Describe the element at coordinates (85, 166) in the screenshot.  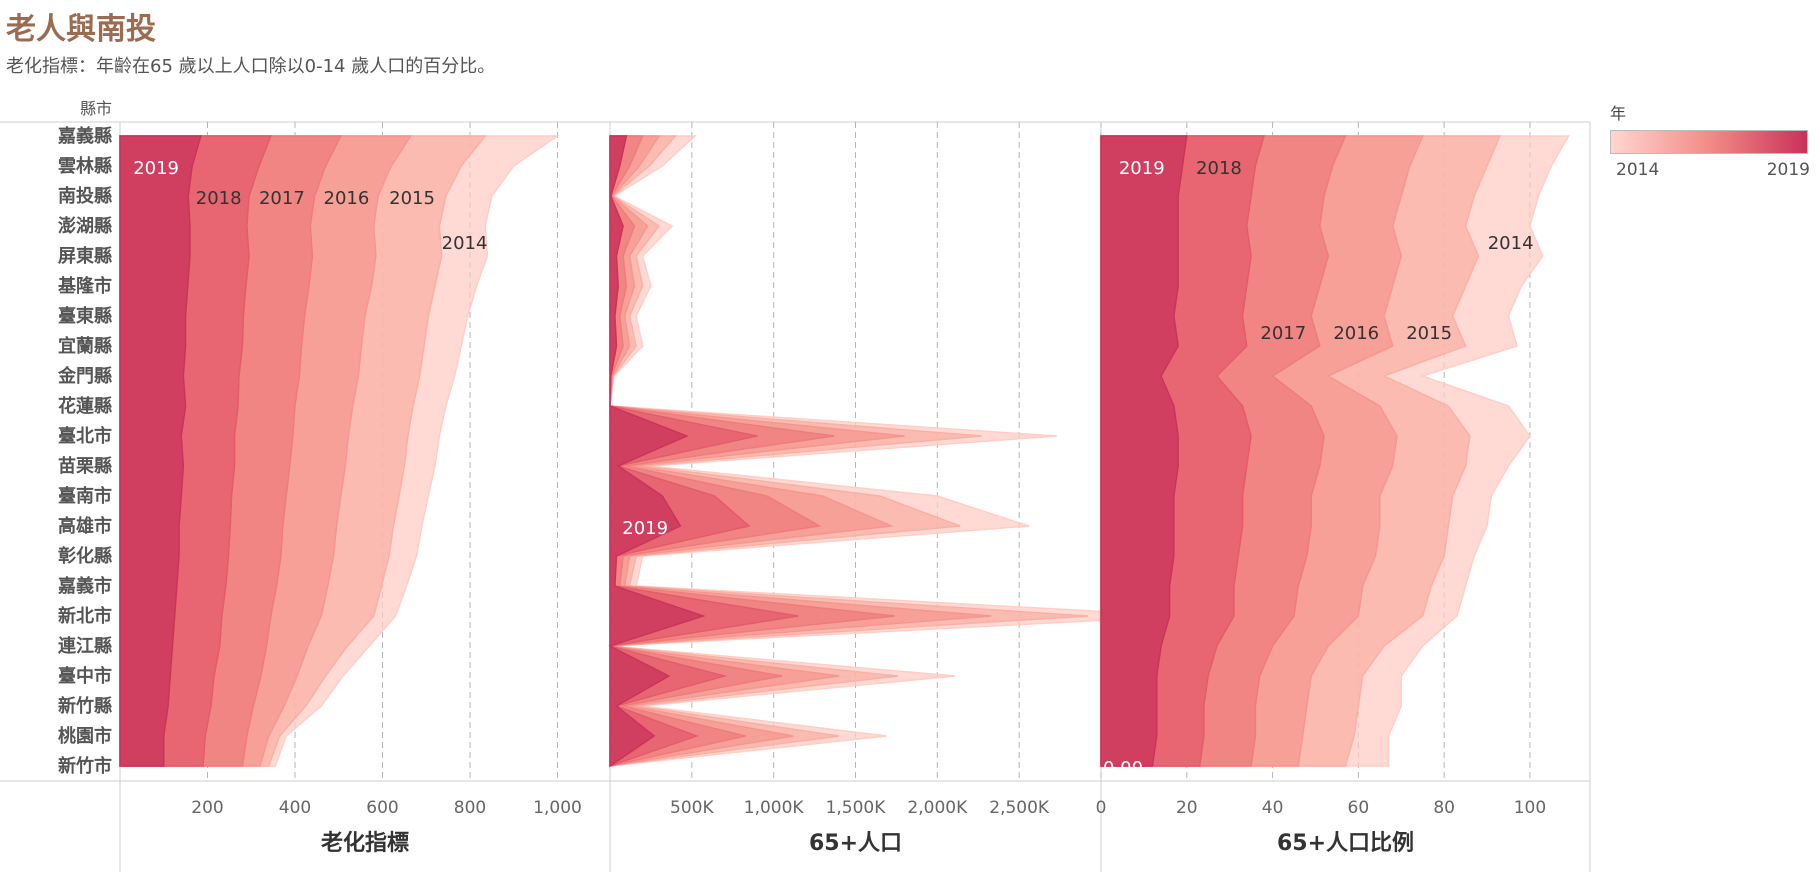
I see `row-label: 雲林縣` at that location.